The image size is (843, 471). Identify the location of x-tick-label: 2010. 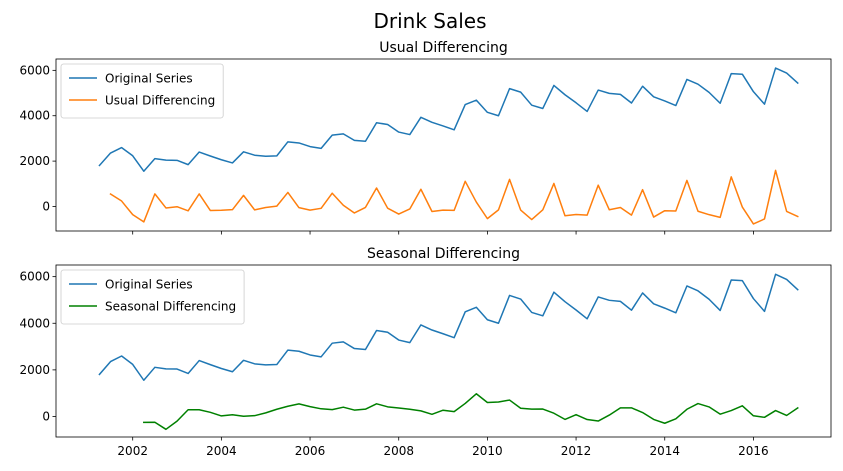
(487, 451).